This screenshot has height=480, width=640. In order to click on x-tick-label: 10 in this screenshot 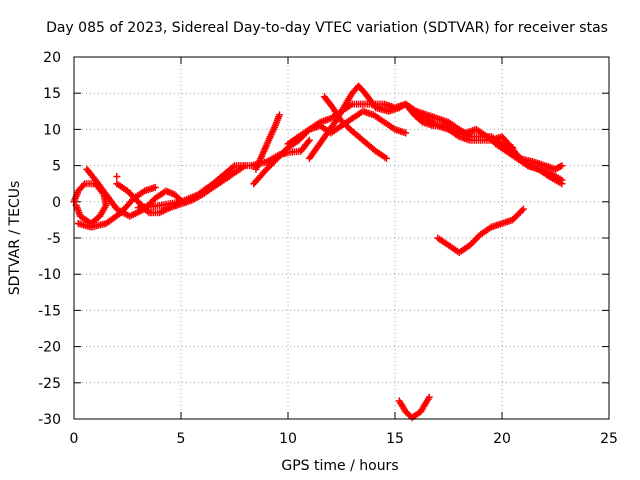, I will do `click(288, 439)`.